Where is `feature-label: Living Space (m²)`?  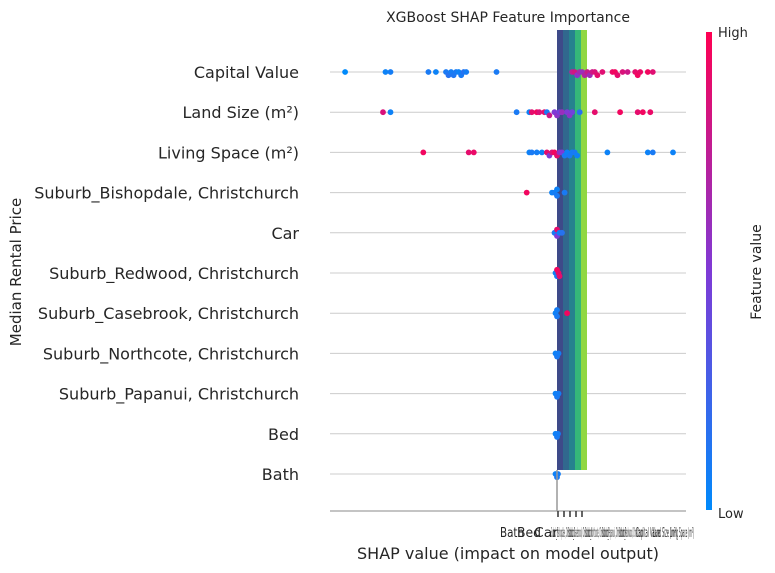 feature-label: Living Space (m²) is located at coordinates (228, 152).